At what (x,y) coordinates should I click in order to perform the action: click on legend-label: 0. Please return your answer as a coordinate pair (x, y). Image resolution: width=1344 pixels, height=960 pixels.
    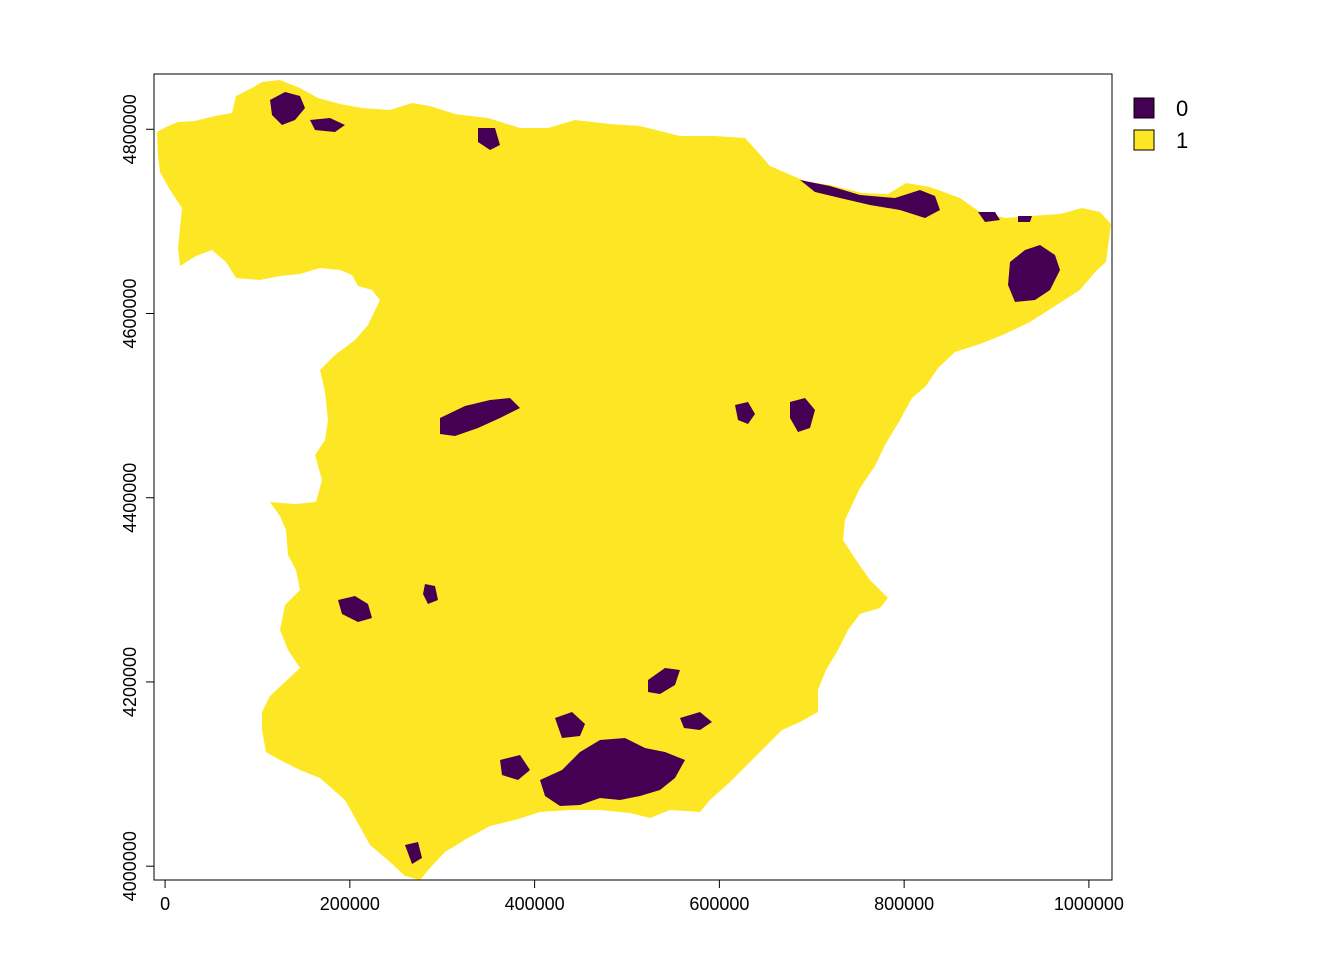
    Looking at the image, I should click on (1182, 108).